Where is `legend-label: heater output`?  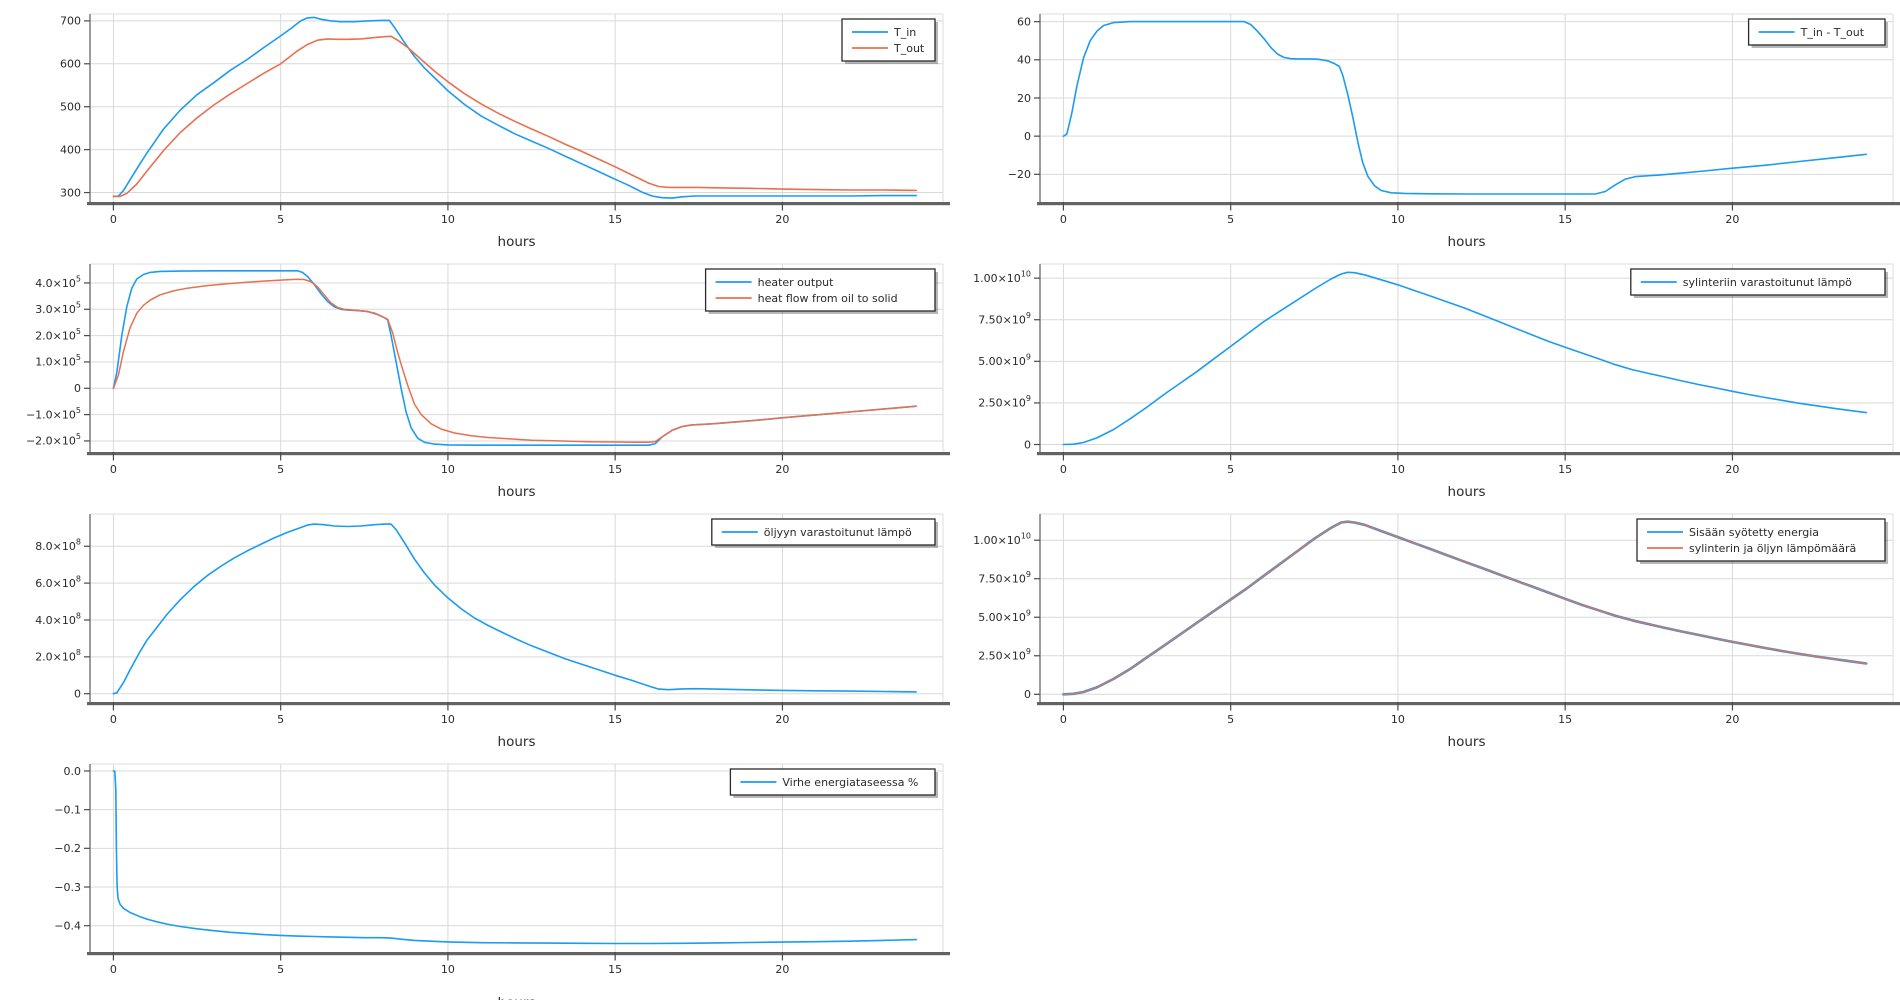 legend-label: heater output is located at coordinates (796, 282).